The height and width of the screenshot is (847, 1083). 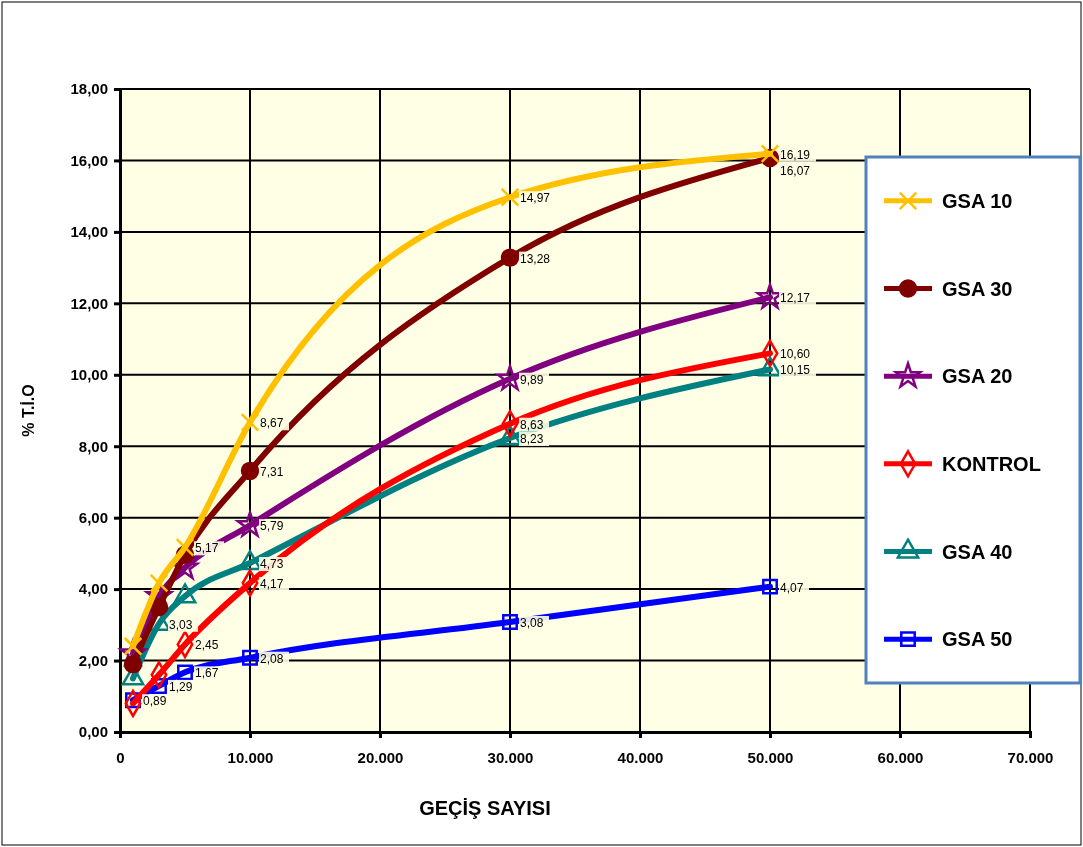 What do you see at coordinates (900, 757) in the screenshot?
I see `x-tick-label: 60.000` at bounding box center [900, 757].